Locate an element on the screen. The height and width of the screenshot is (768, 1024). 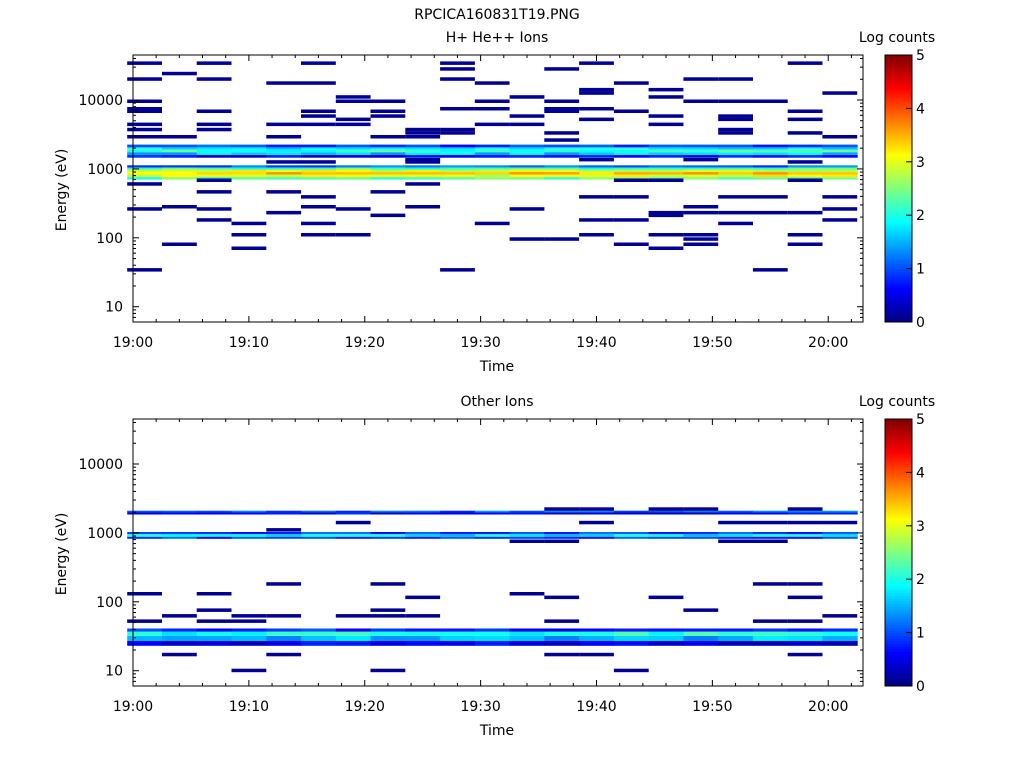
colorbar-tick-label: 1 is located at coordinates (920, 270).